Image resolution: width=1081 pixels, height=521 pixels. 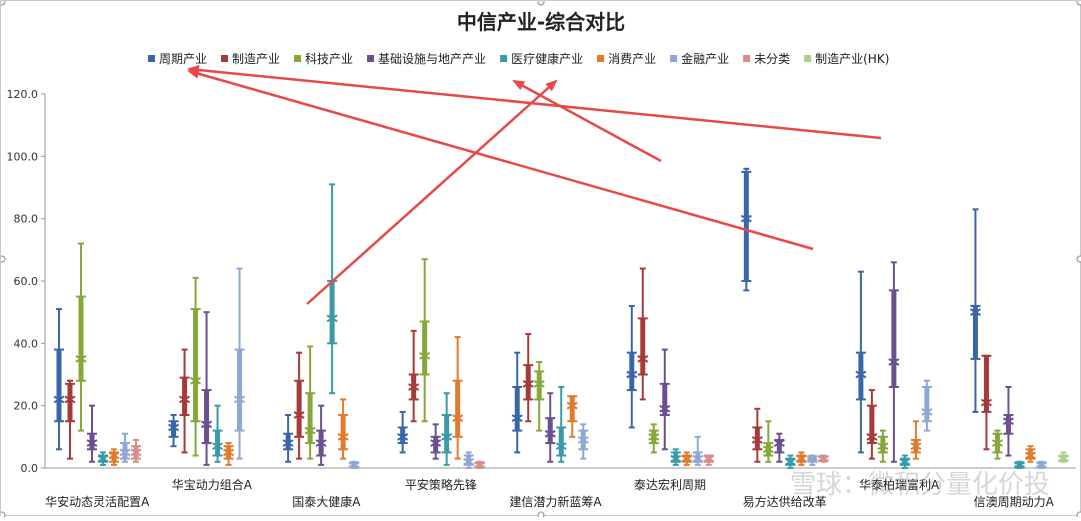 What do you see at coordinates (212, 484) in the screenshot?
I see `x-tick-label: 华宝动力组合A` at bounding box center [212, 484].